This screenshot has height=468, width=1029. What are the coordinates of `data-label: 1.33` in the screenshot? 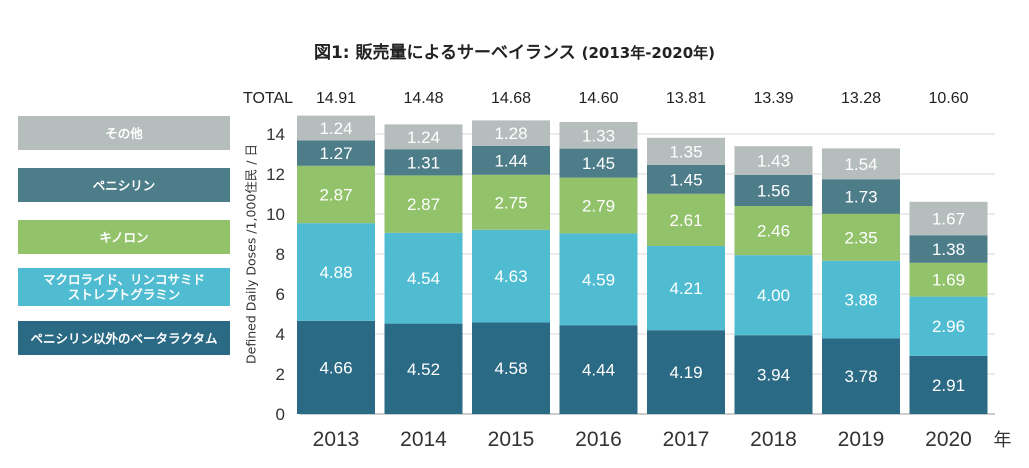 It's located at (598, 135).